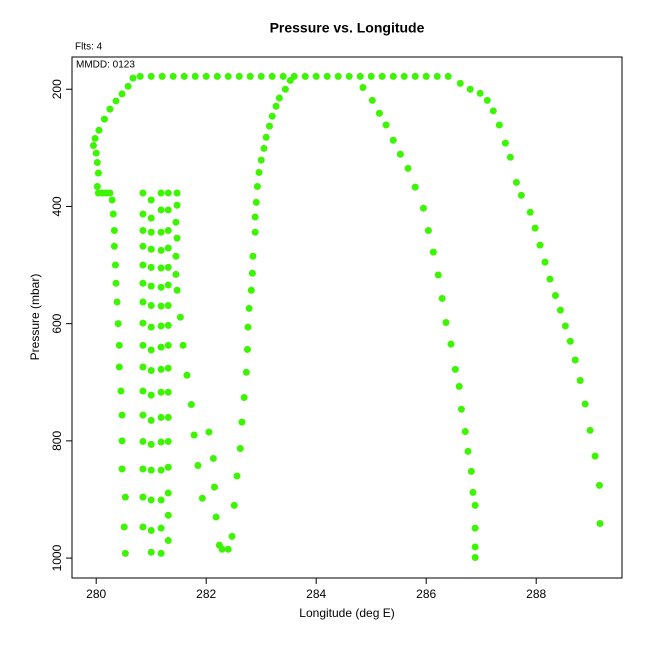 The height and width of the screenshot is (650, 650). What do you see at coordinates (347, 28) in the screenshot?
I see `chart-title: Pressure vs. Longitude` at bounding box center [347, 28].